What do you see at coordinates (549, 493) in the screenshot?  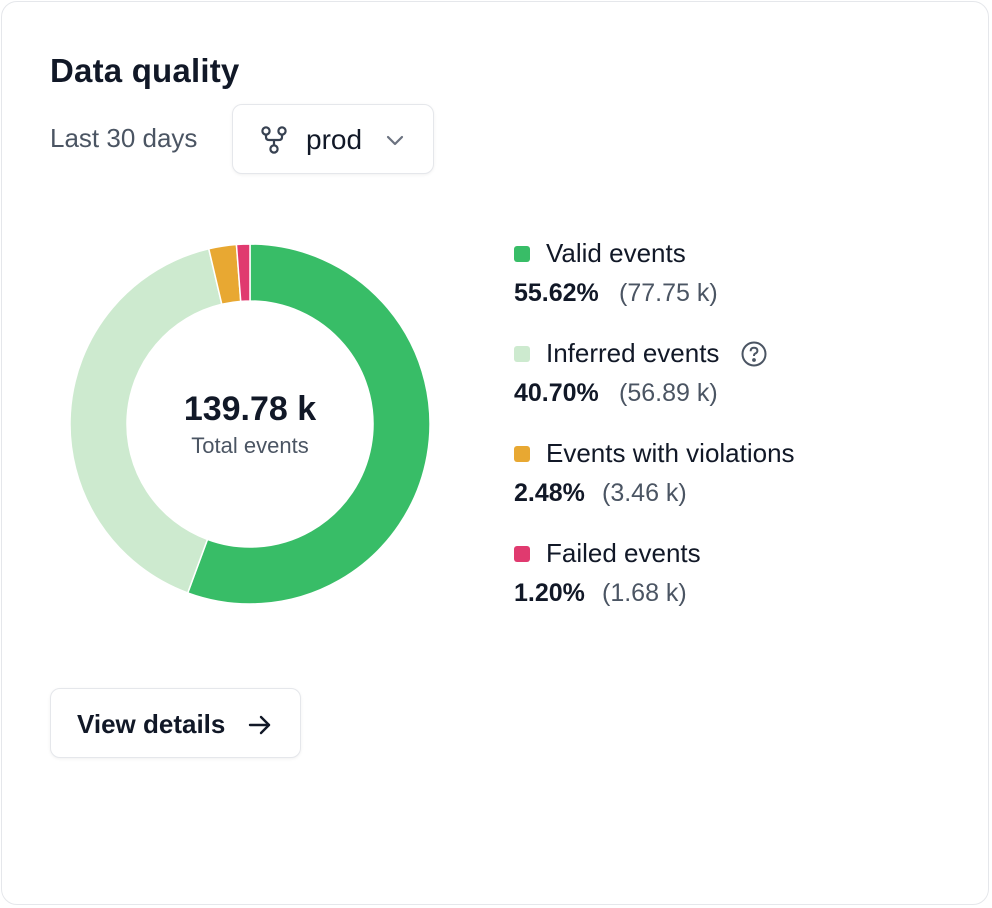 I see `legend-percent: 2.48%` at bounding box center [549, 493].